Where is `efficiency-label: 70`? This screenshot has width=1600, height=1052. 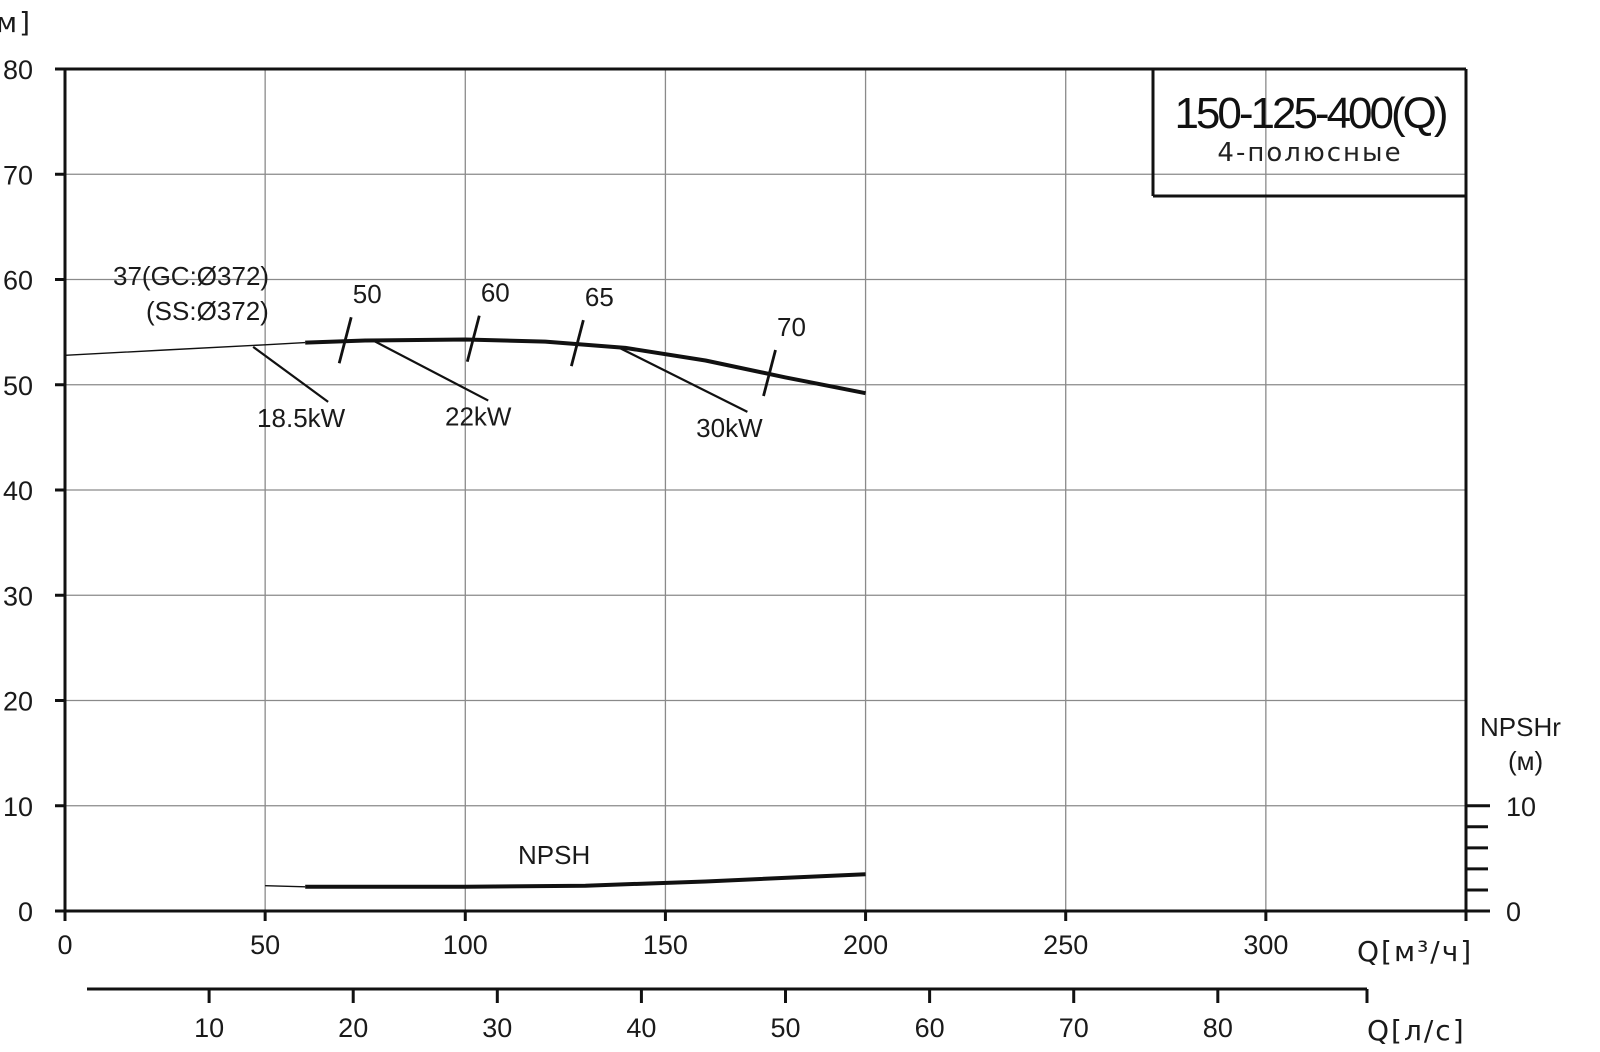
efficiency-label: 70 is located at coordinates (791, 327).